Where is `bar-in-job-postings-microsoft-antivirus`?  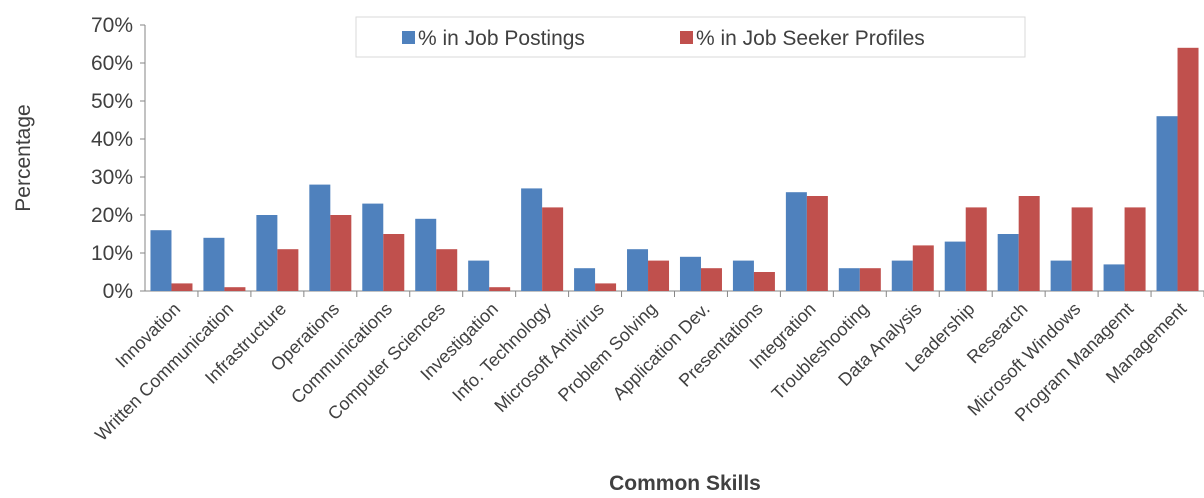
bar-in-job-postings-microsoft-antivirus is located at coordinates (585, 279).